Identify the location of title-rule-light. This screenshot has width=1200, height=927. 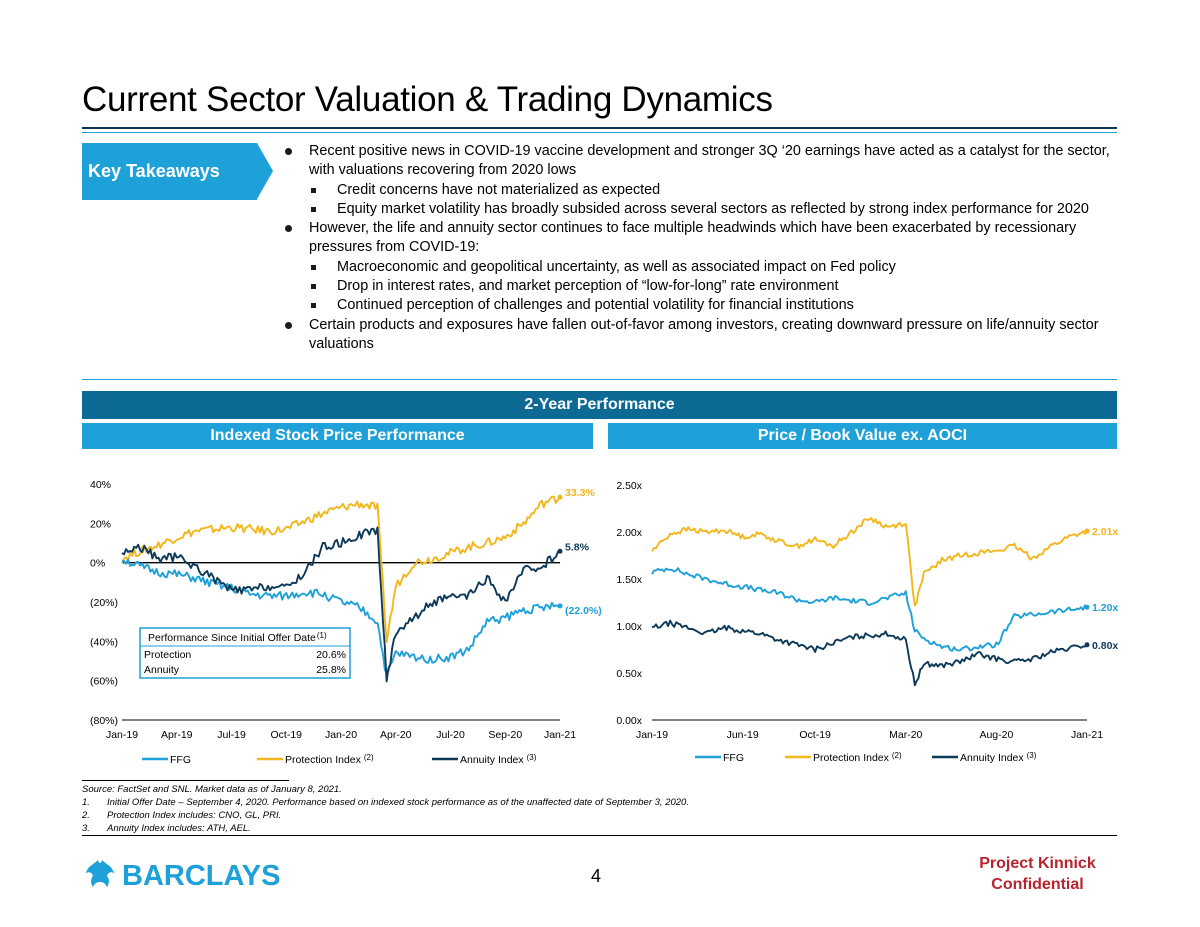
(599, 132).